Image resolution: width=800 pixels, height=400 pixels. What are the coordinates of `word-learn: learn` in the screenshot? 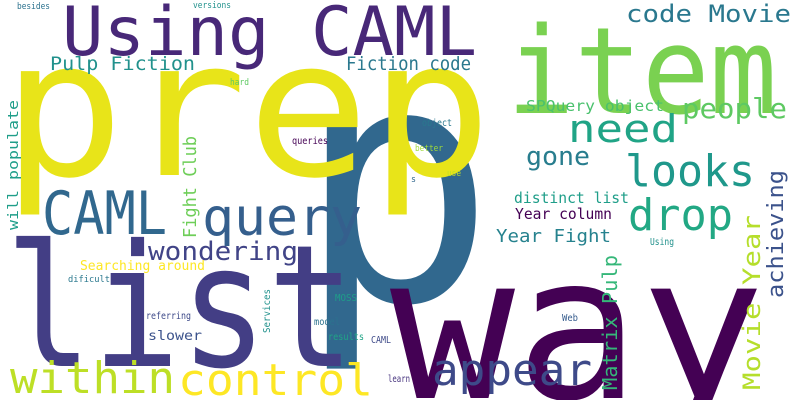 It's located at (399, 379).